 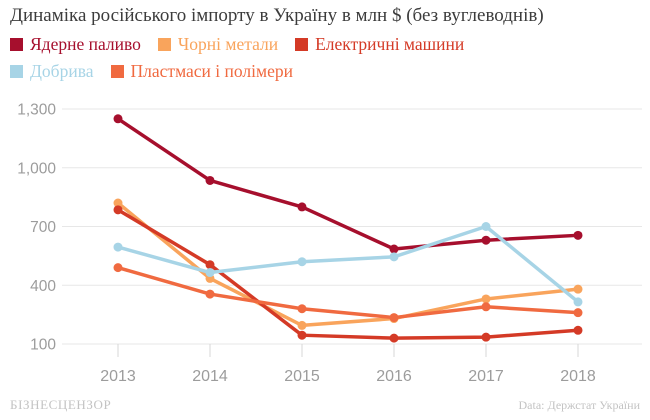 I want to click on x-axis-tick-label: 2017, so click(x=486, y=376).